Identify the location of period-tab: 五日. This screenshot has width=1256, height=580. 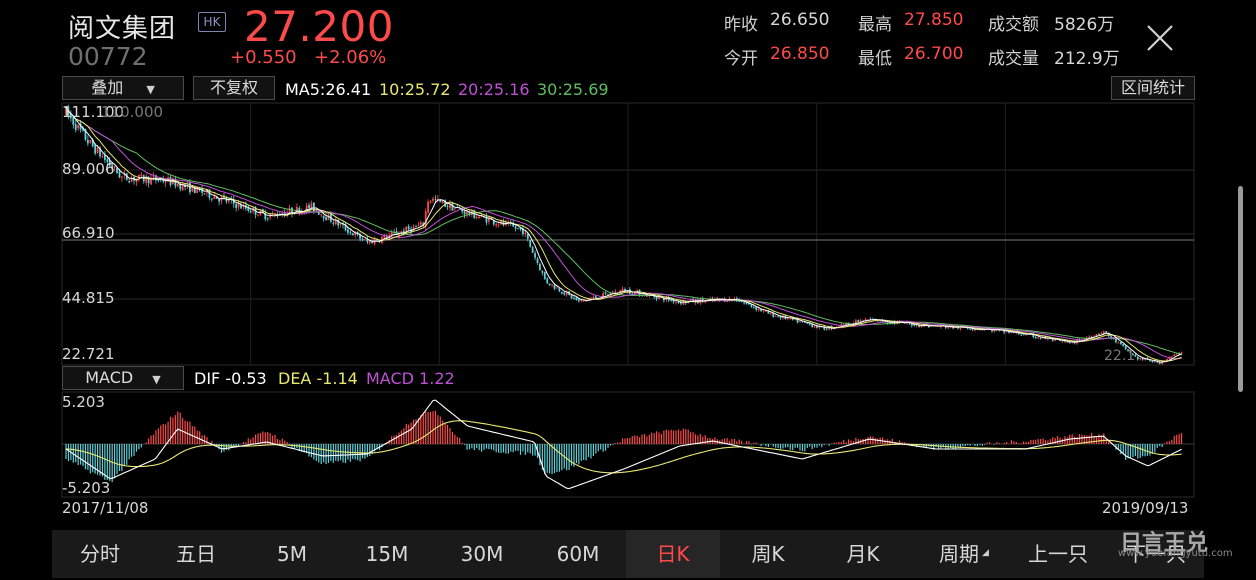
(196, 554).